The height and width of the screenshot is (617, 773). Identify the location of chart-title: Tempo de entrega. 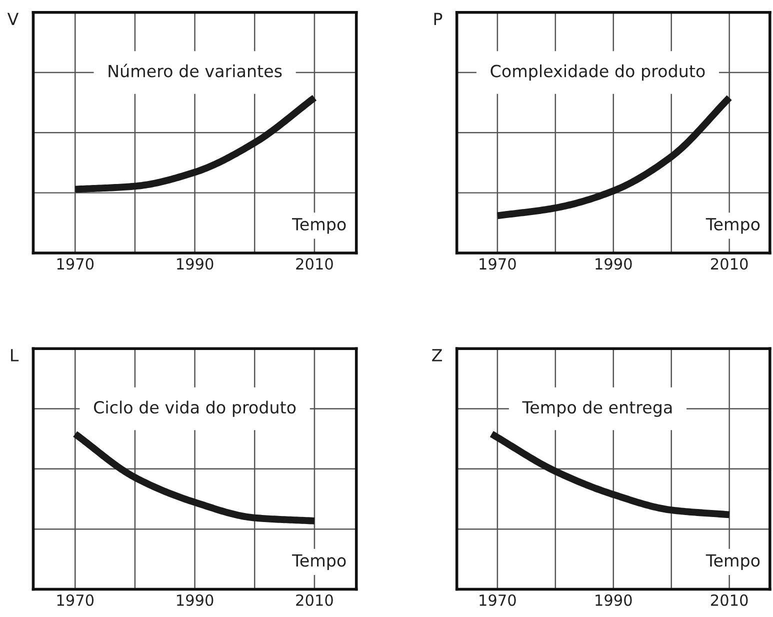
(597, 408).